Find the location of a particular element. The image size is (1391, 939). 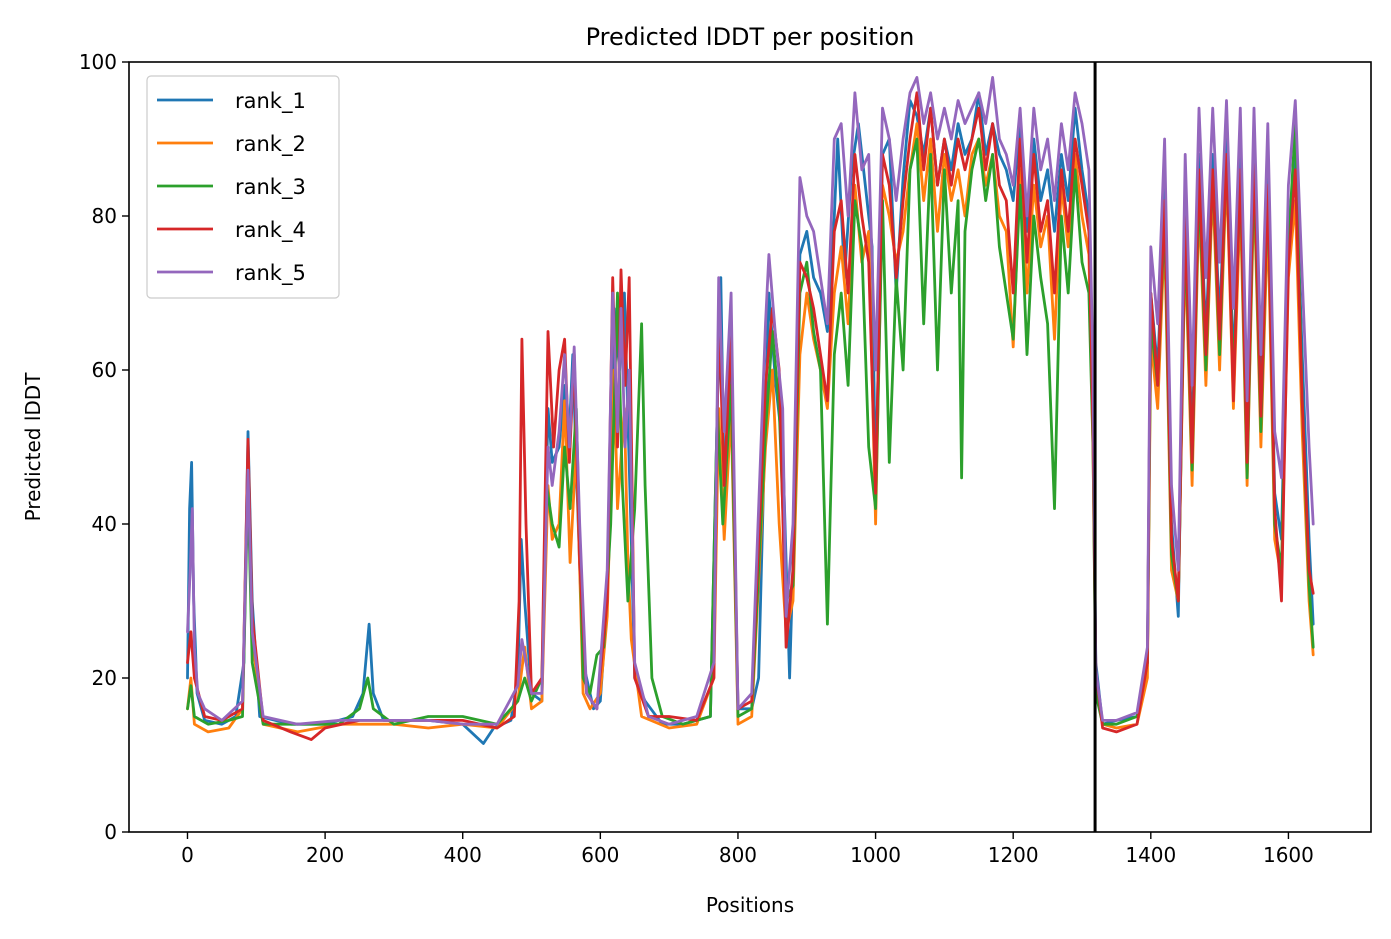

x-tick-label: 1200 is located at coordinates (1013, 855).